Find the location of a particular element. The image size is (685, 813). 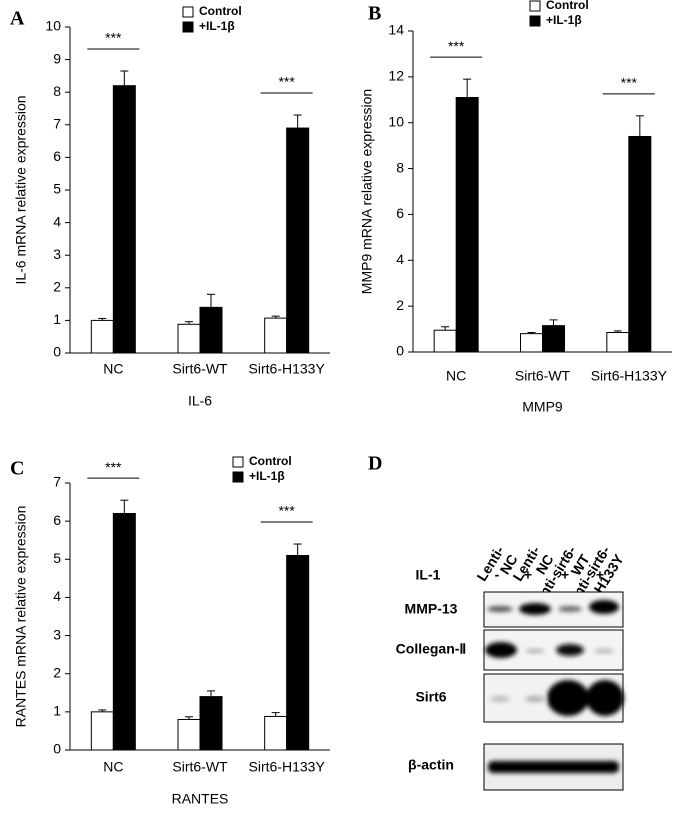

panel-label: C is located at coordinates (17, 469).